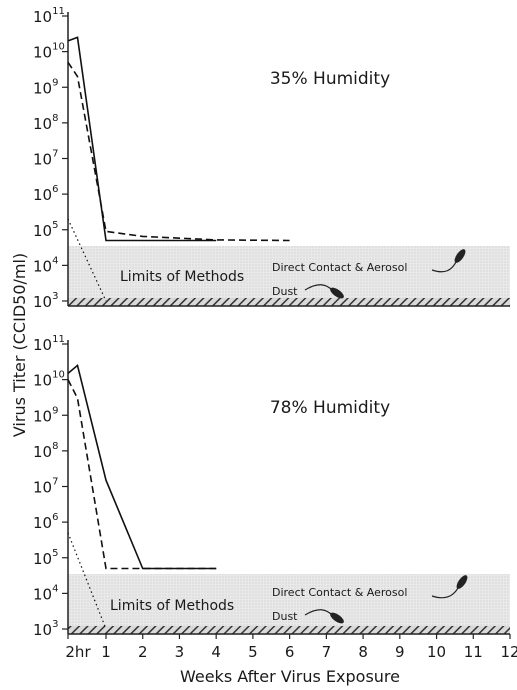  Describe the element at coordinates (106, 652) in the screenshot. I see `x-tick-label: 1` at that location.